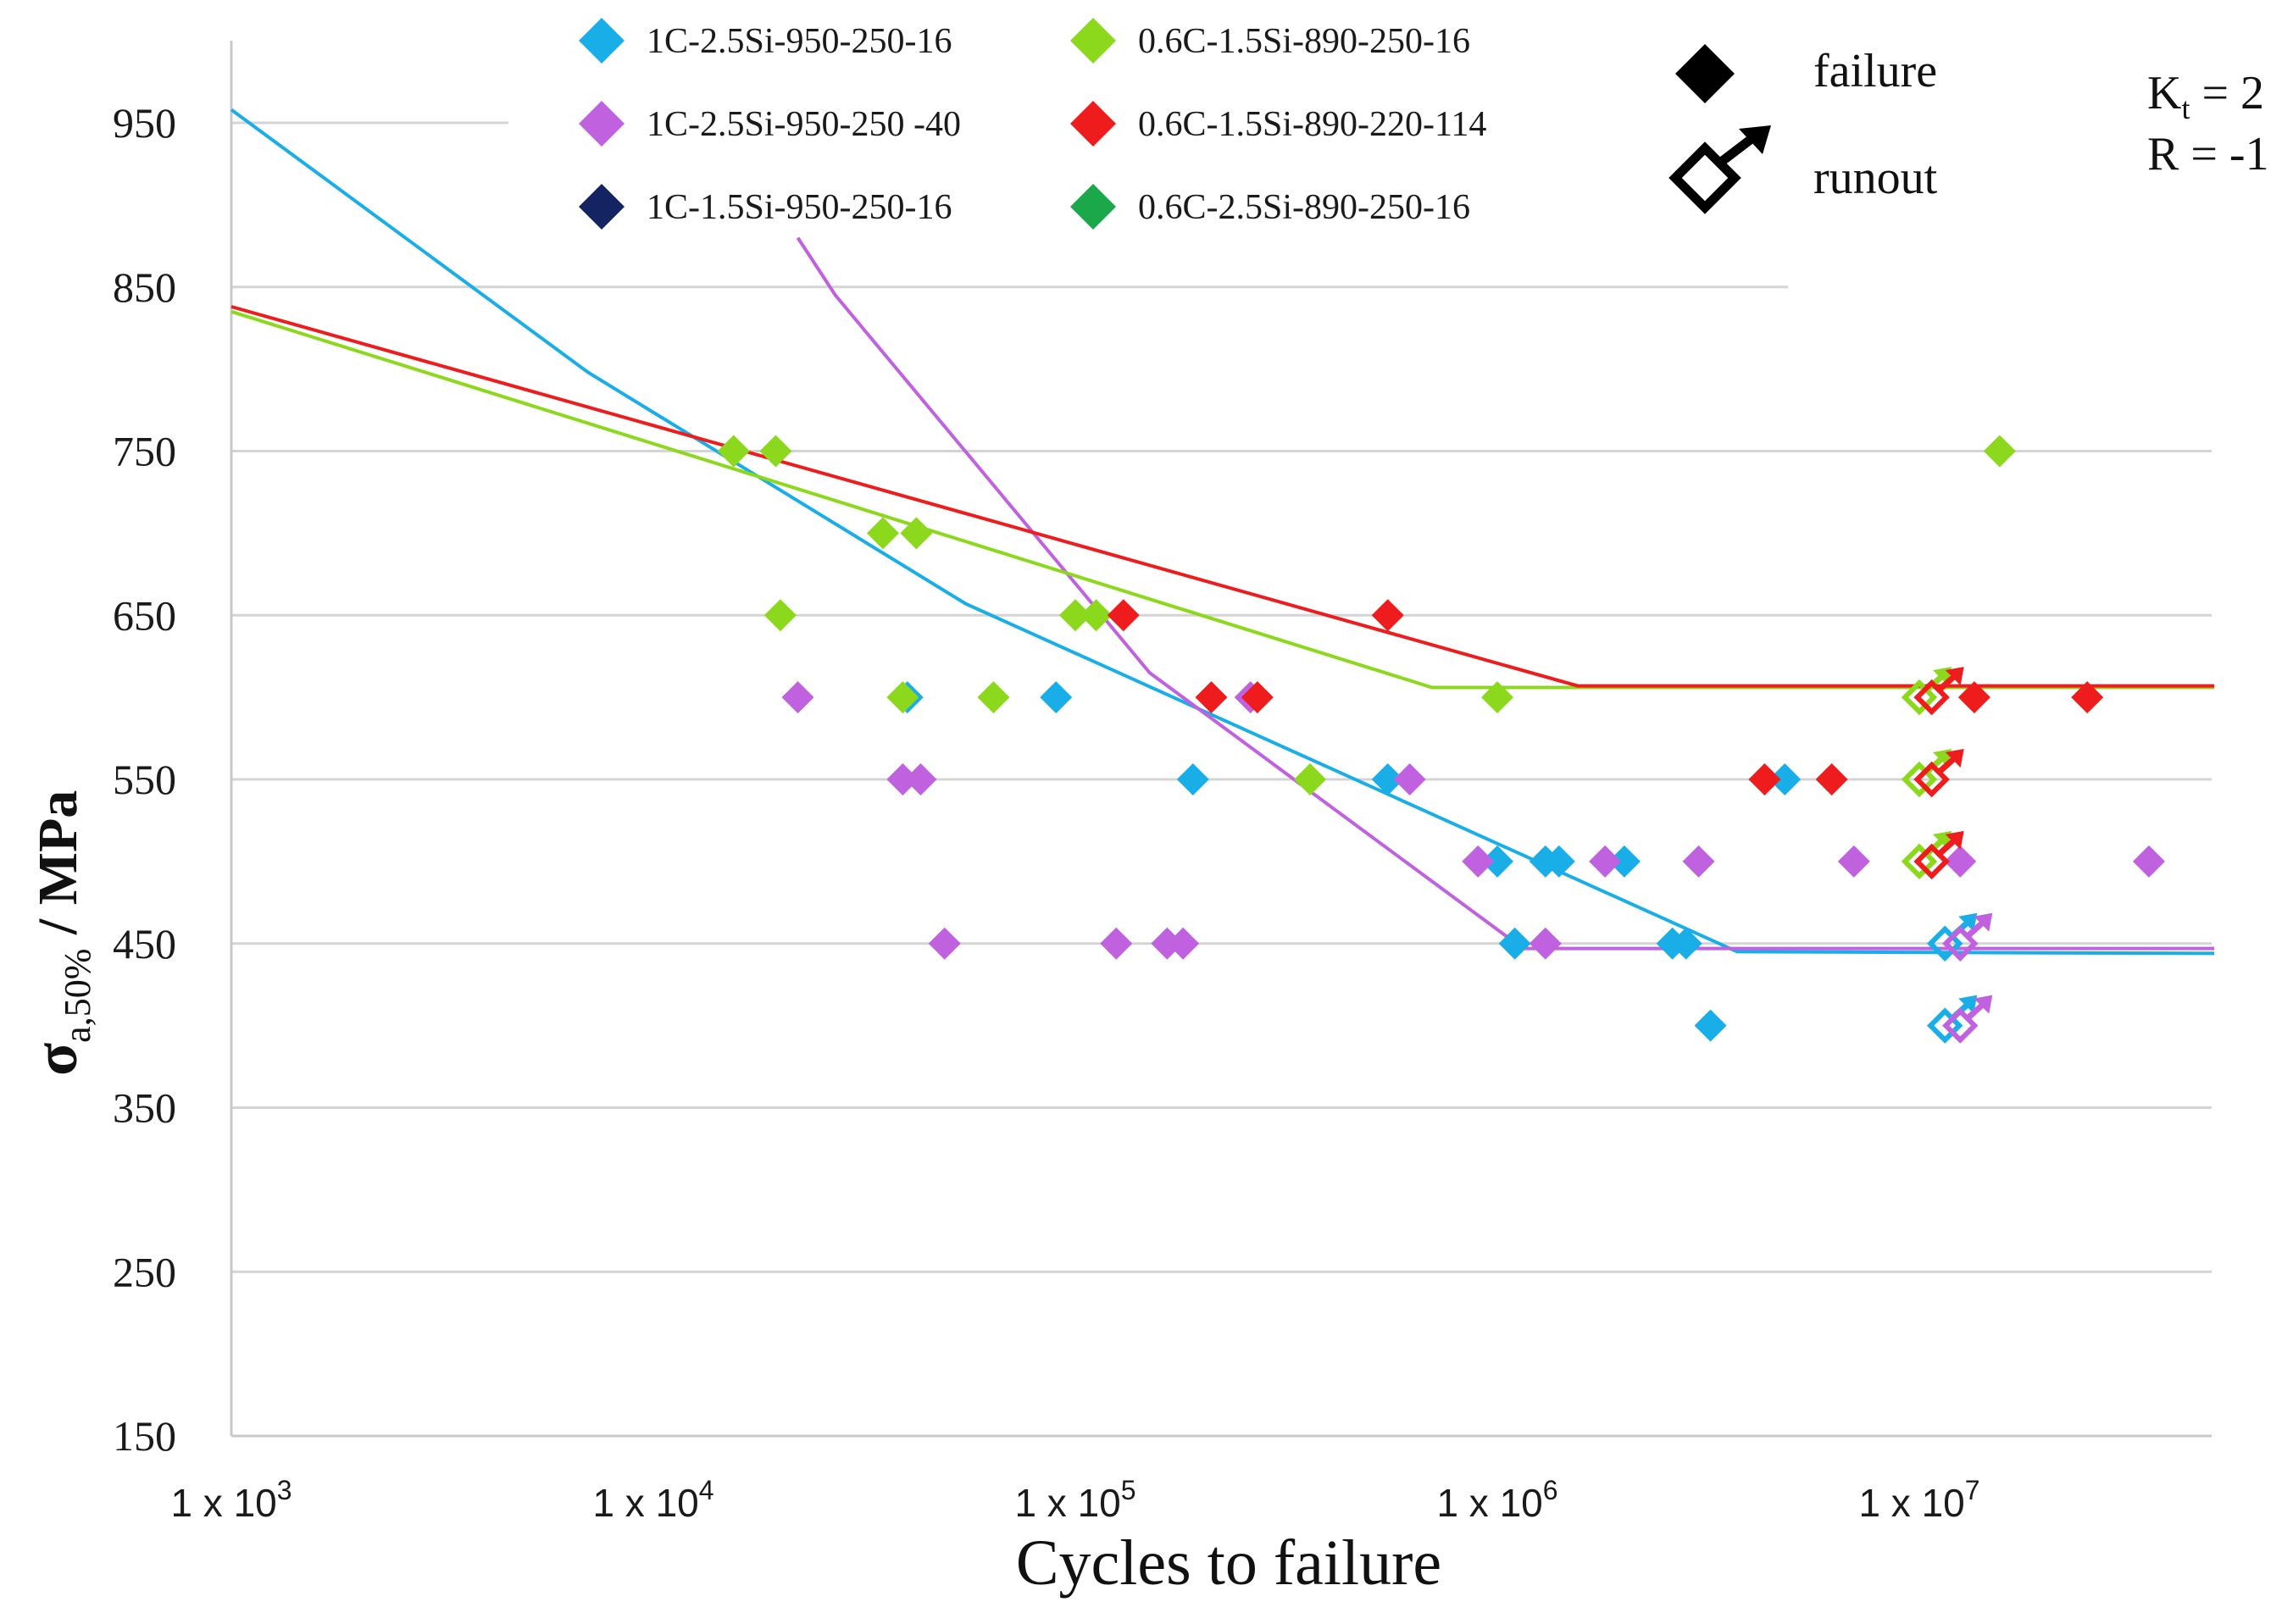 The height and width of the screenshot is (1624, 2293). I want to click on failure-key-marker, so click(1705, 73).